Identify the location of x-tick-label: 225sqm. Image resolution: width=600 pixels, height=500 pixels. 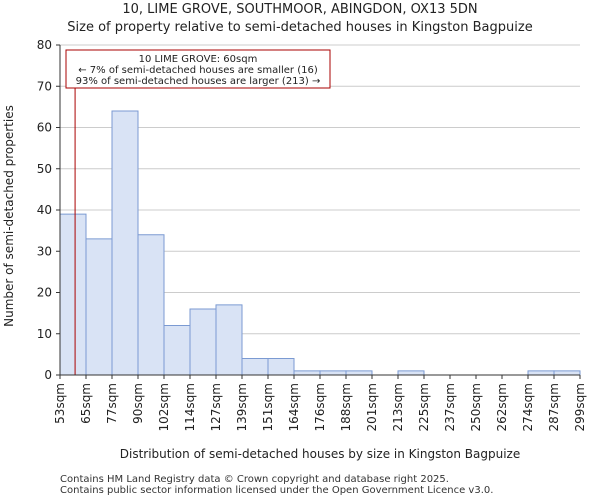
(424, 407).